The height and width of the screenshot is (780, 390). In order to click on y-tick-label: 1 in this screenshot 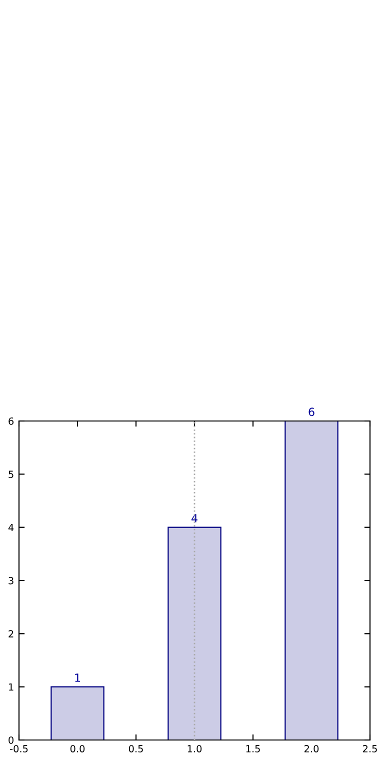, I will do `click(11, 687)`.